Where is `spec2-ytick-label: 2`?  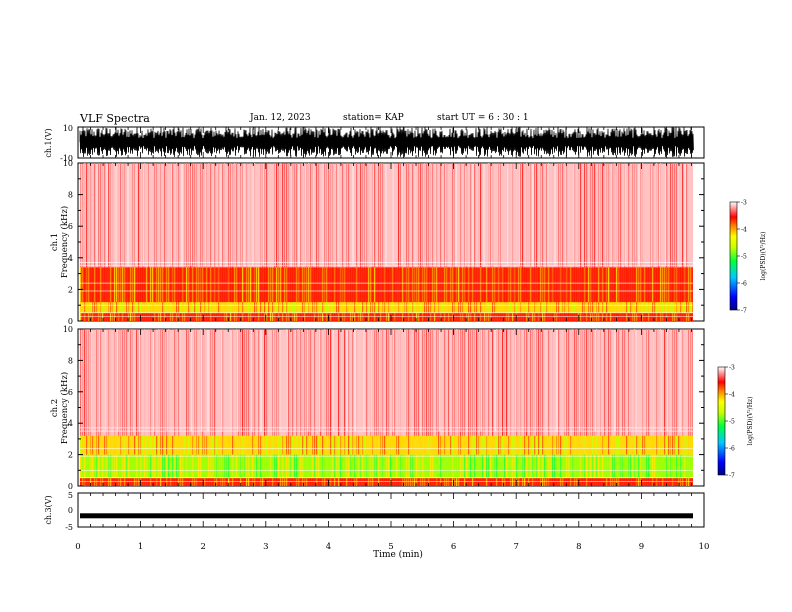
spec2-ytick-label: 2 is located at coordinates (70, 455).